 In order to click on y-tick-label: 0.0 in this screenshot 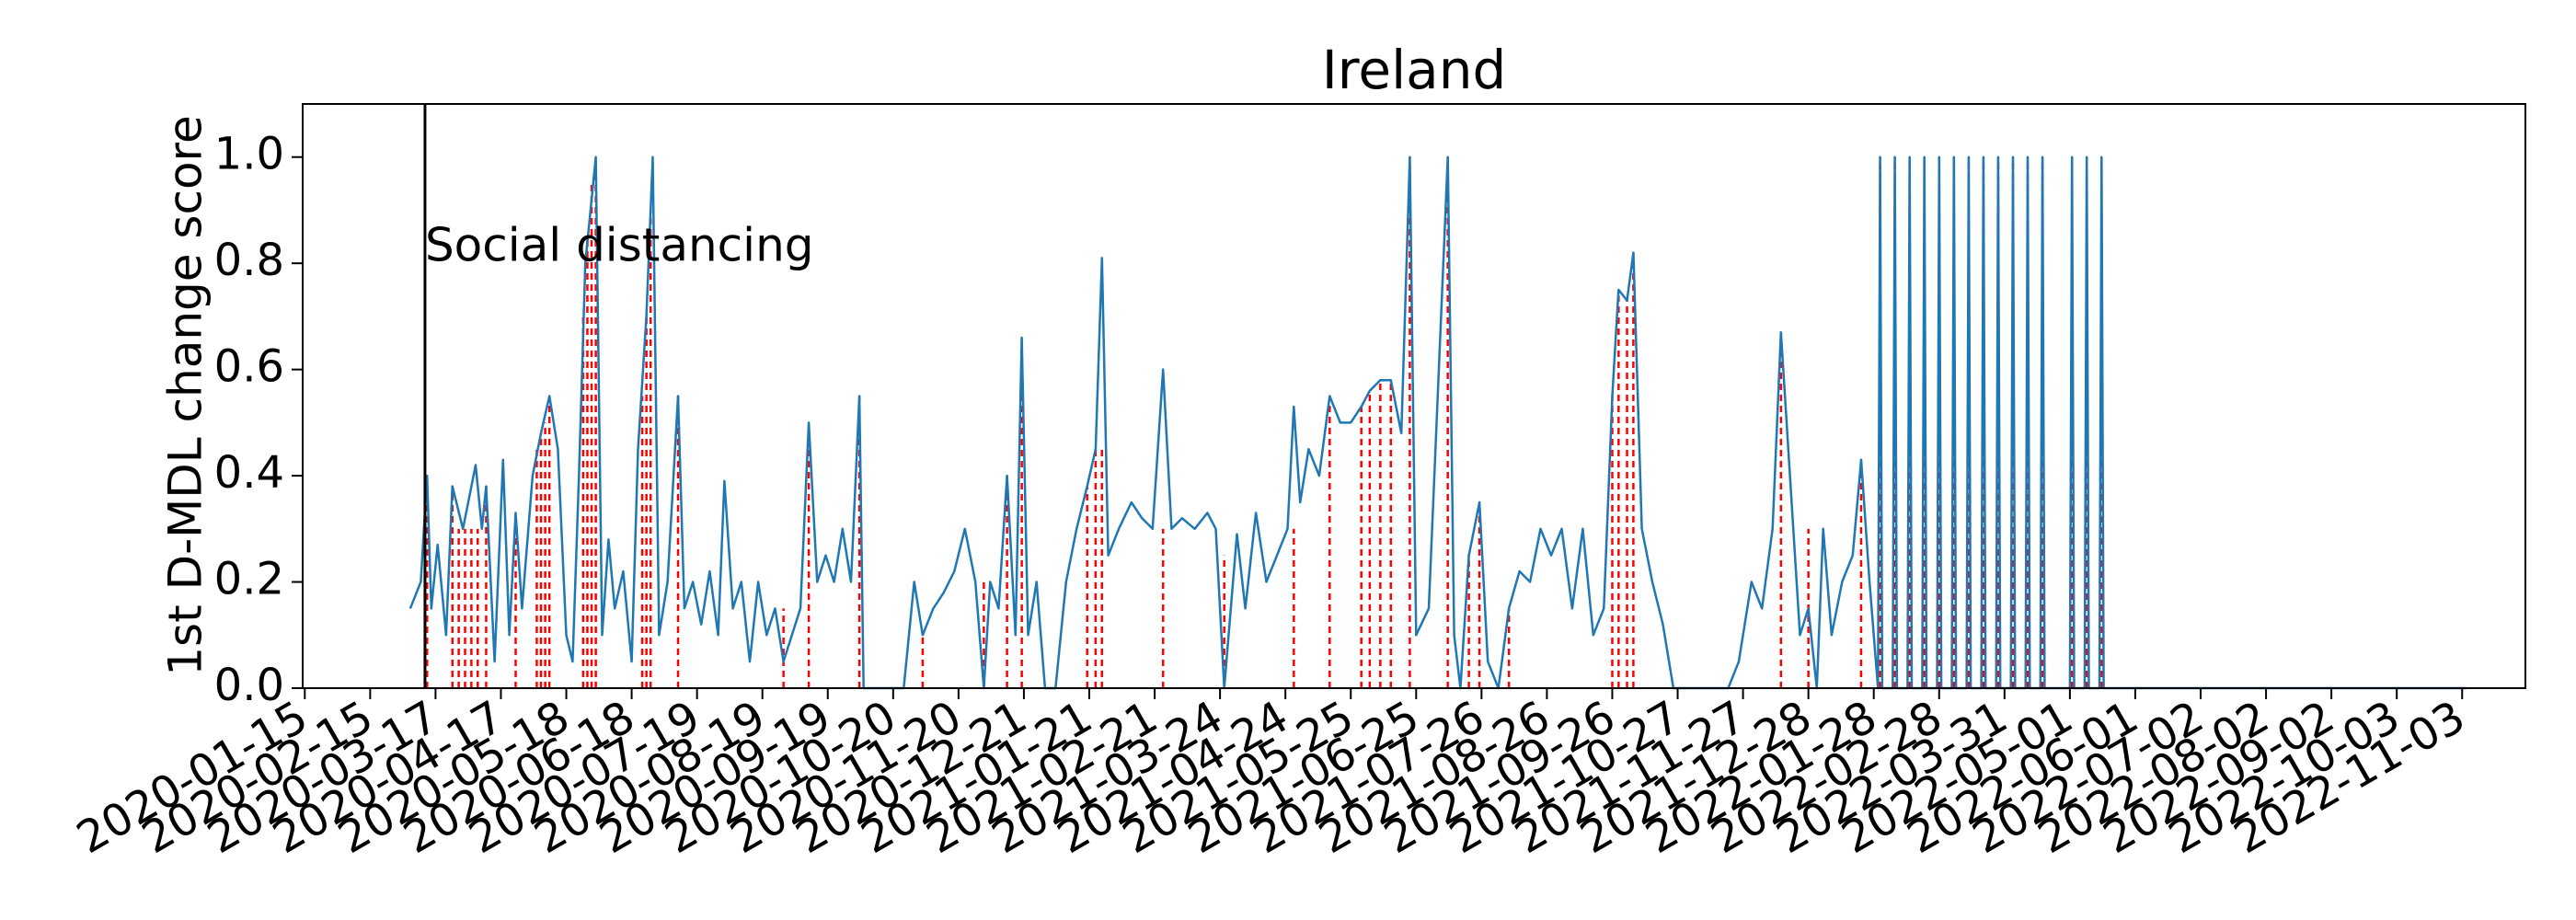, I will do `click(249, 685)`.